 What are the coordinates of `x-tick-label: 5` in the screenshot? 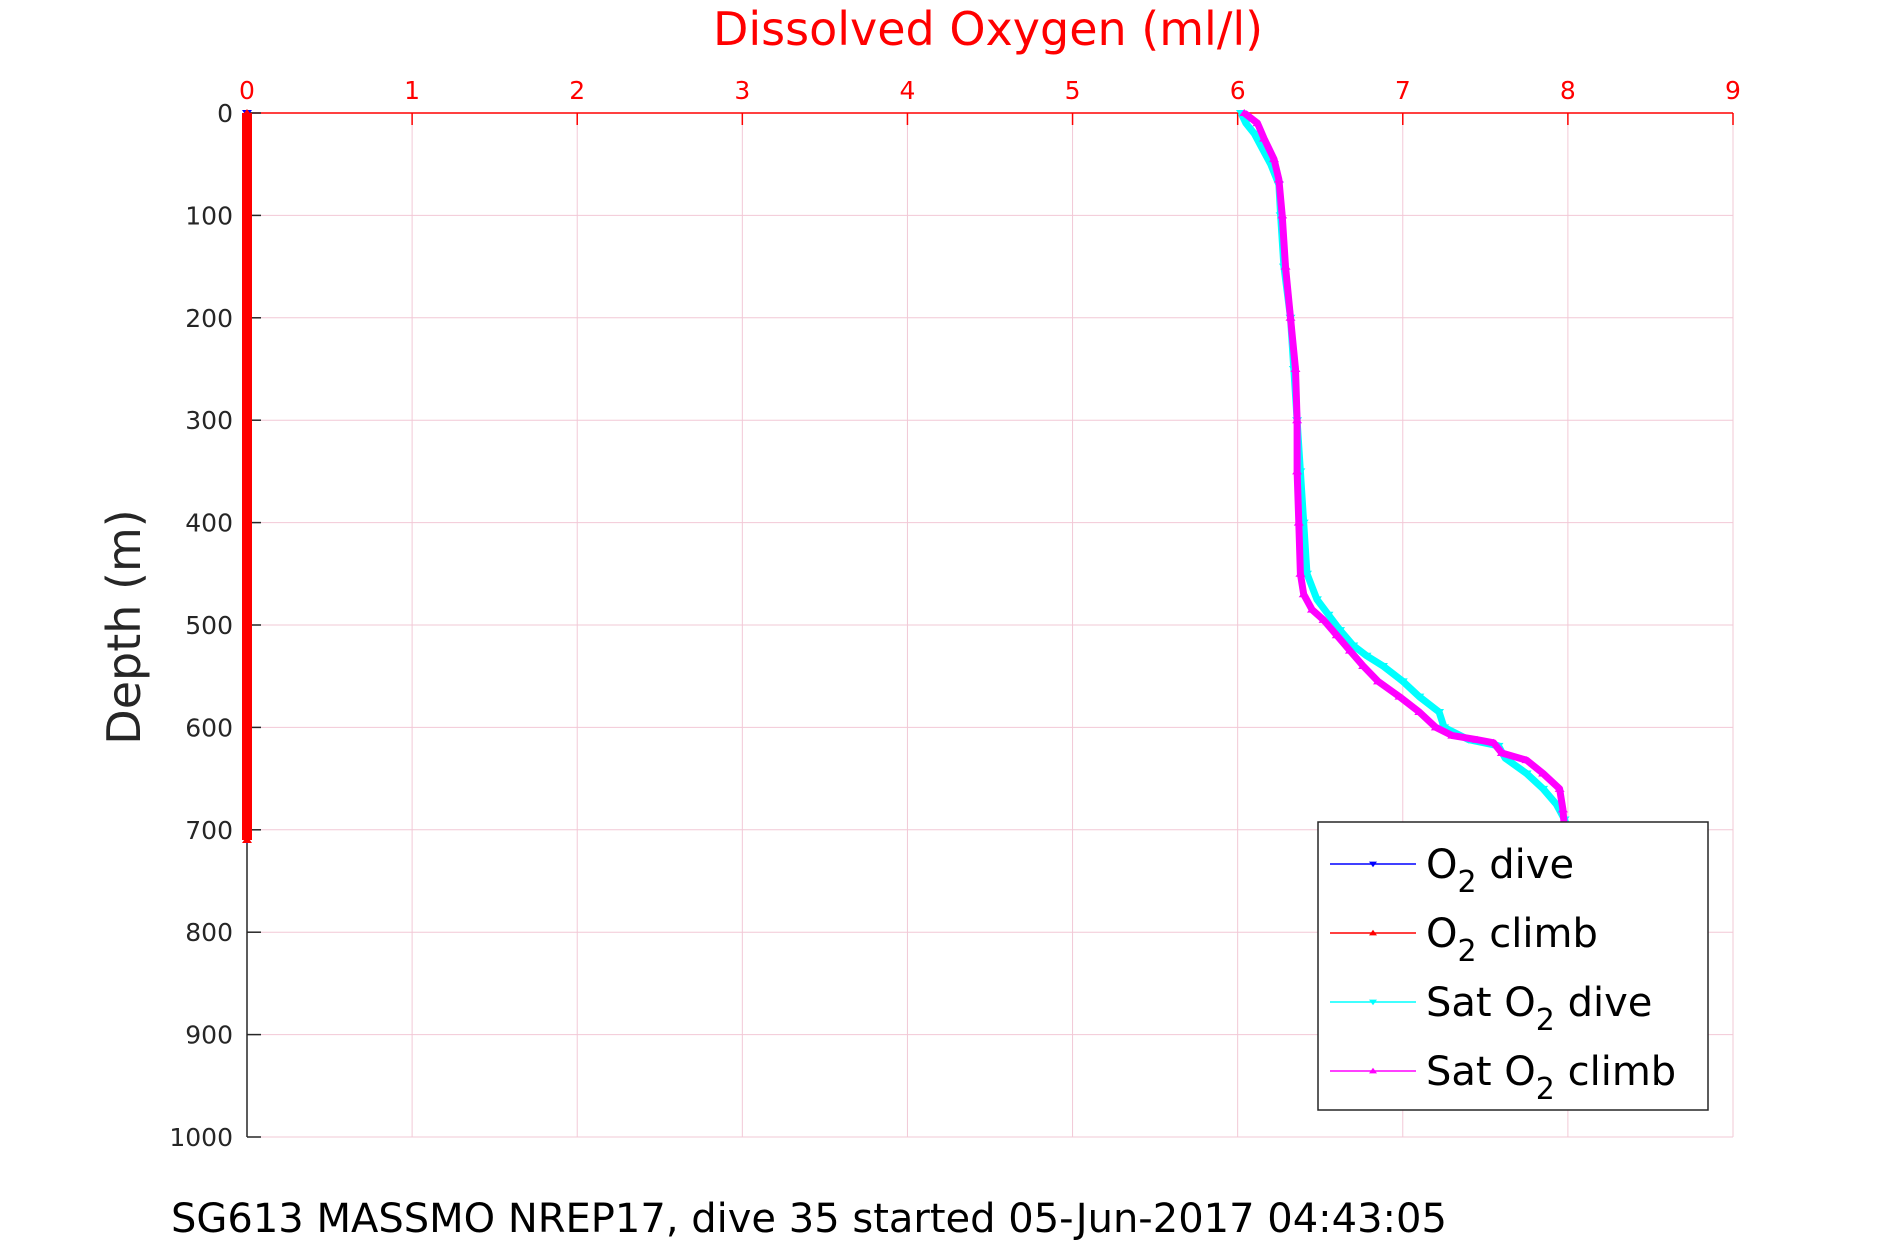 It's located at (1073, 90).